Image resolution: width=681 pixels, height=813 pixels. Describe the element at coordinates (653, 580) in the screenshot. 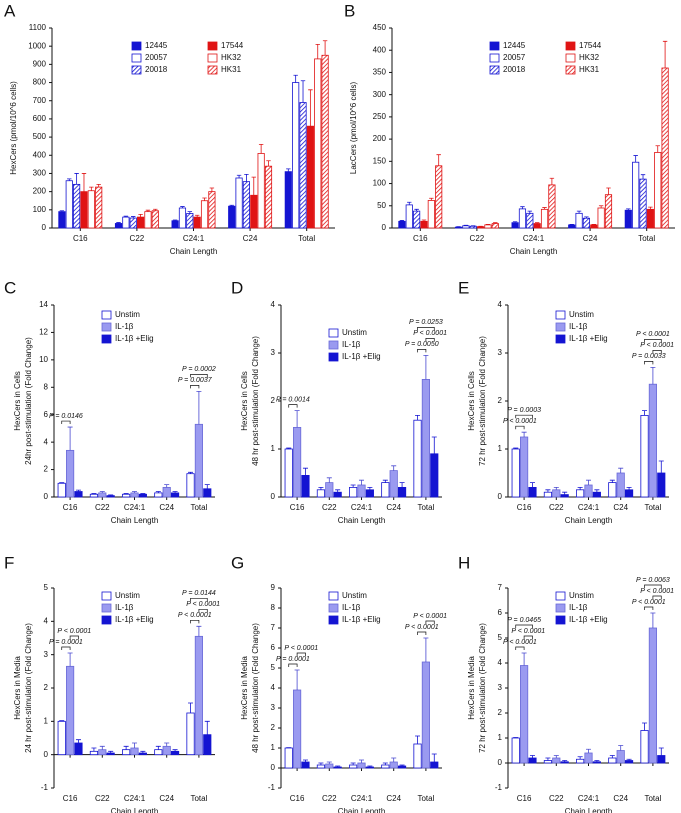

I see `p-value: P = 0.0063` at that location.